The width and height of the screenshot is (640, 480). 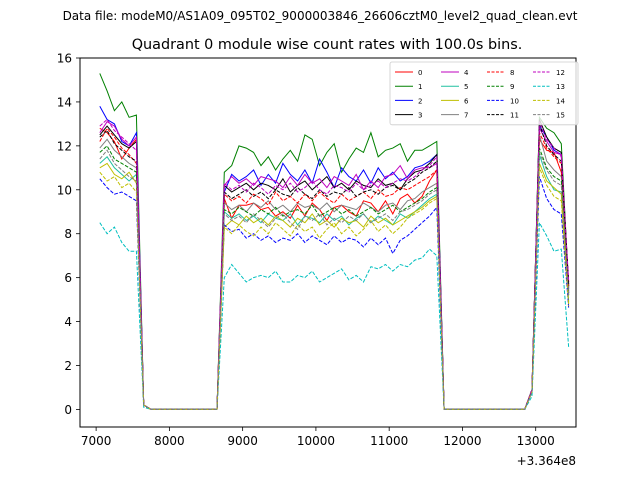 What do you see at coordinates (560, 116) in the screenshot?
I see `legend-label: 15` at bounding box center [560, 116].